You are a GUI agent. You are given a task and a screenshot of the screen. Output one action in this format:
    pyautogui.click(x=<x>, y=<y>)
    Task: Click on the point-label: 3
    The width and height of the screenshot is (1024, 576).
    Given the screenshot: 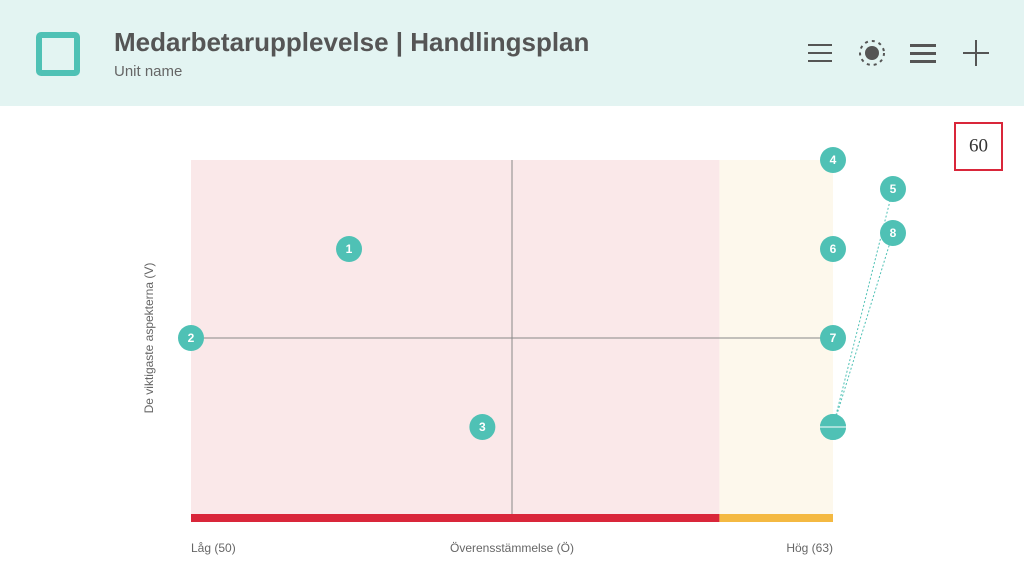 What is the action you would take?
    pyautogui.click(x=482, y=427)
    